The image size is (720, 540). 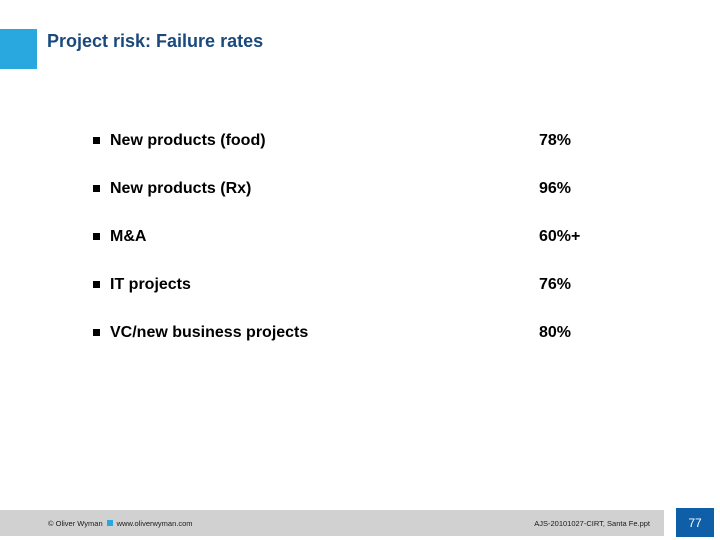 I want to click on copyright-text: © Oliver Wyman, so click(x=75, y=523).